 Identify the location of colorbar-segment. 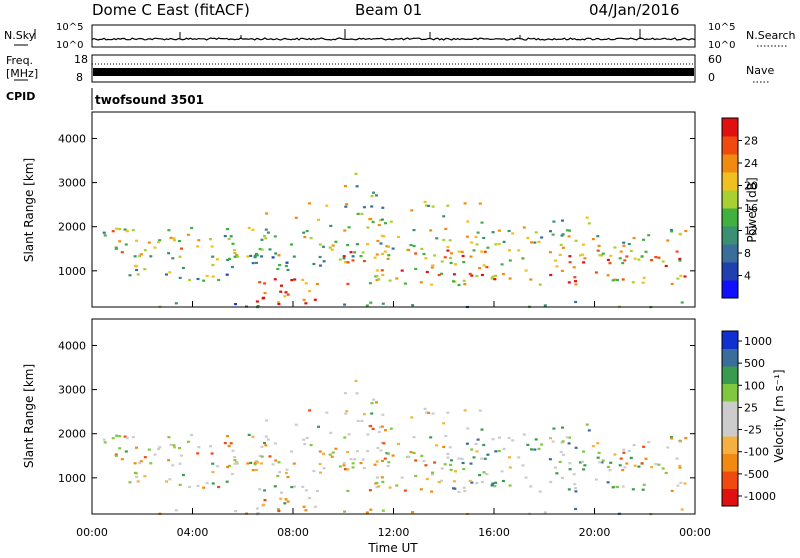
(730, 480).